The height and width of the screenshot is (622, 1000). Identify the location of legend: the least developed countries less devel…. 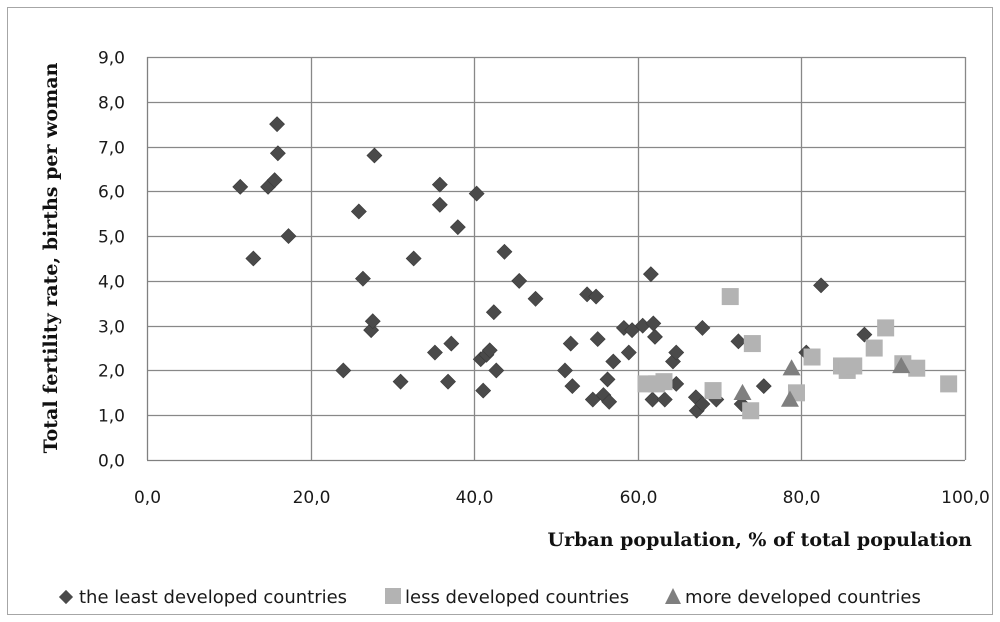
(489, 597).